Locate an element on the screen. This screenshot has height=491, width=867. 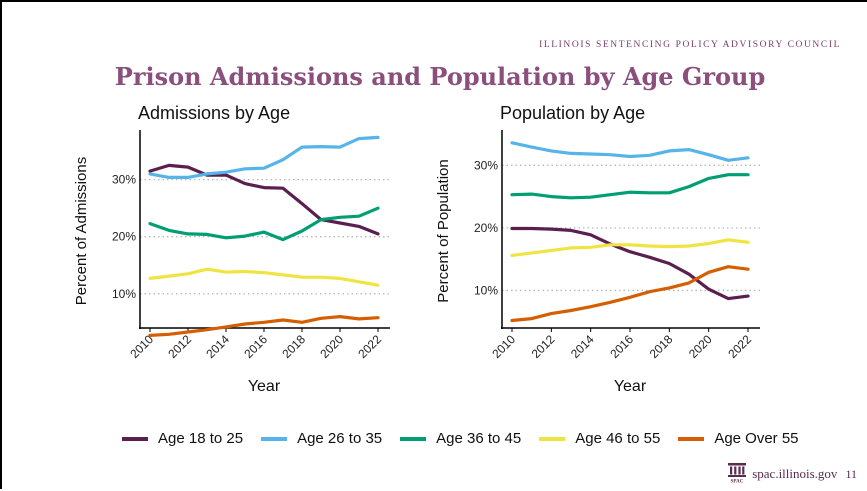
chart-1-xtick-label: 2022 is located at coordinates (369, 346).